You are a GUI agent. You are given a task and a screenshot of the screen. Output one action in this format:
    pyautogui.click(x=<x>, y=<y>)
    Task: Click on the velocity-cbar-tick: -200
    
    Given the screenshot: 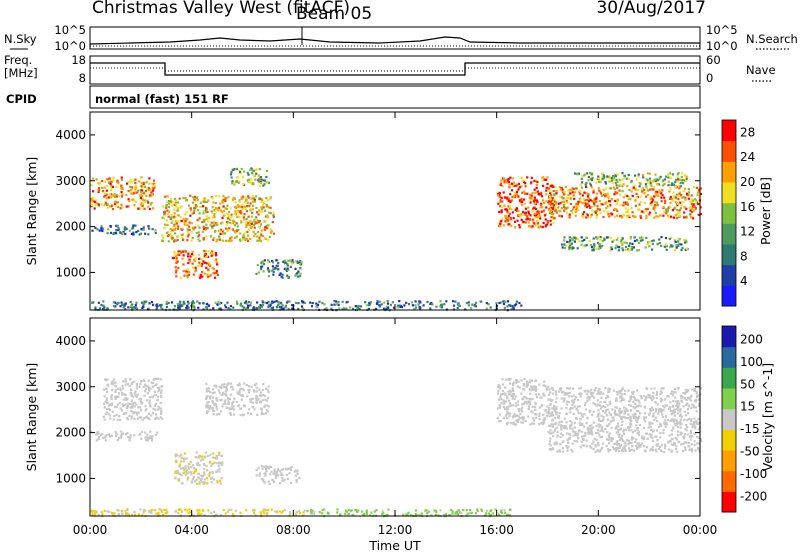 What is the action you would take?
    pyautogui.click(x=753, y=496)
    